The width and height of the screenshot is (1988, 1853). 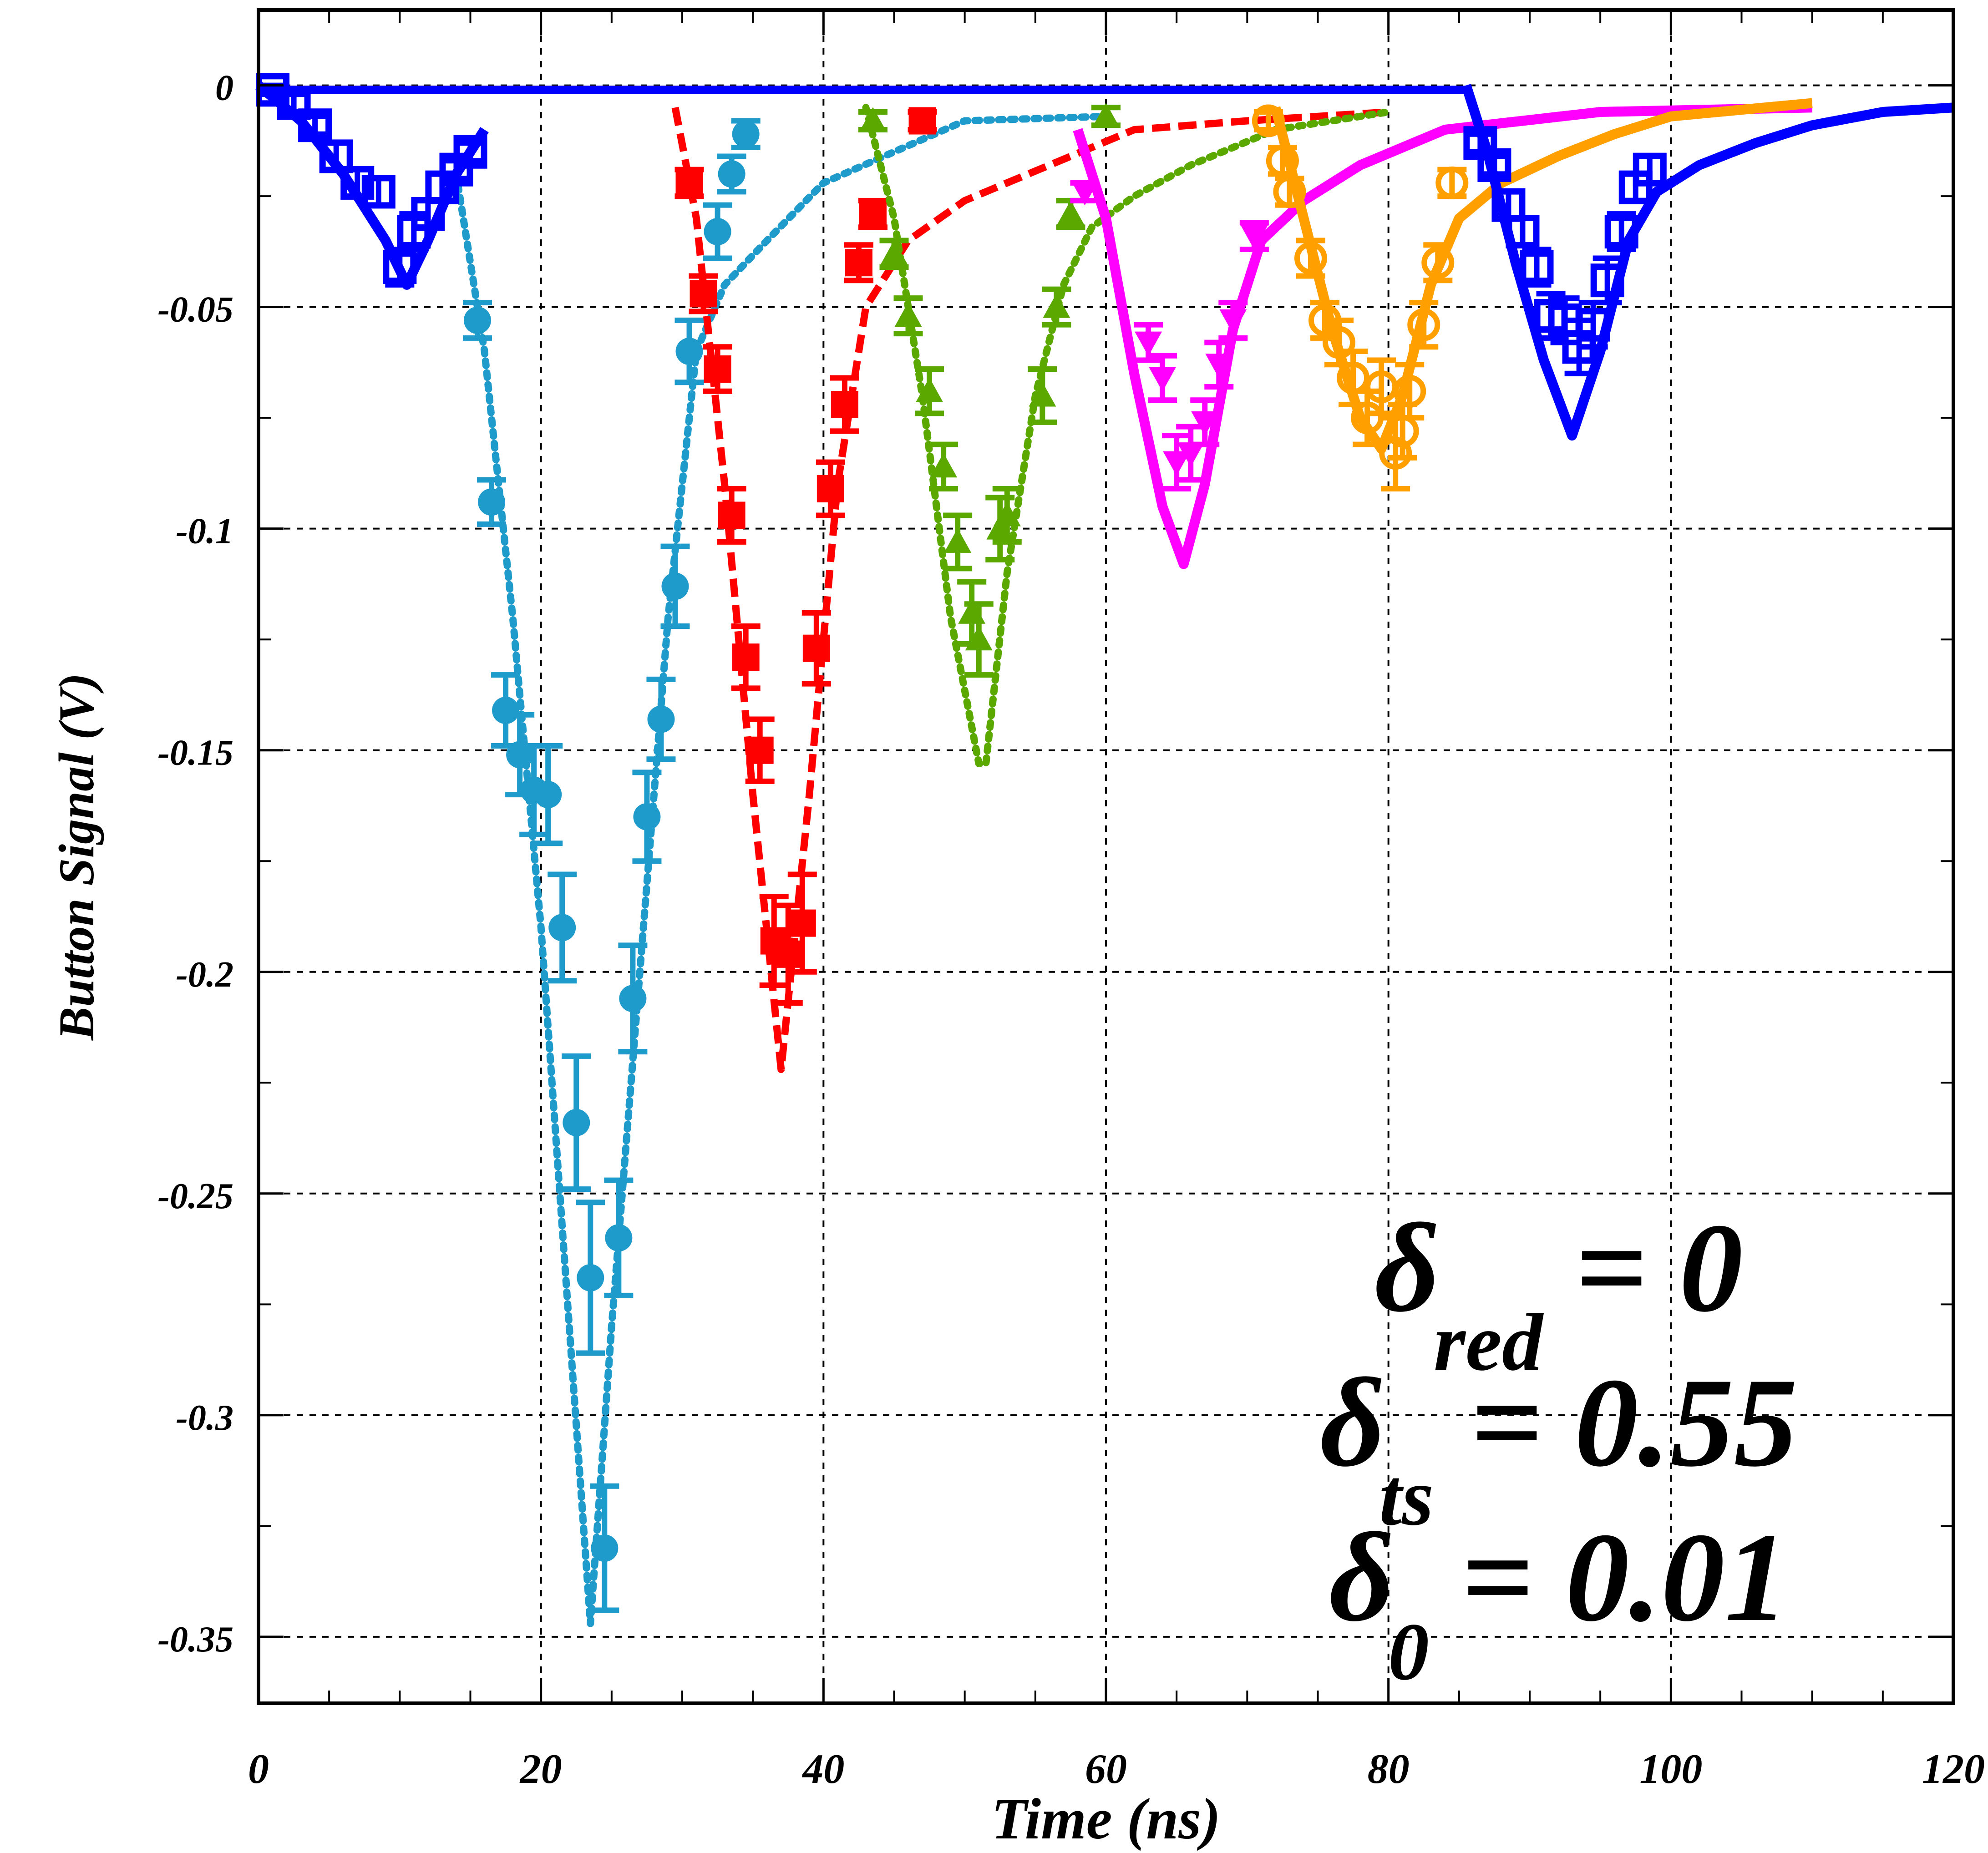 I want to click on x-tick-labels: 0 20 40 60 80 100 120, so click(x=1116, y=1769).